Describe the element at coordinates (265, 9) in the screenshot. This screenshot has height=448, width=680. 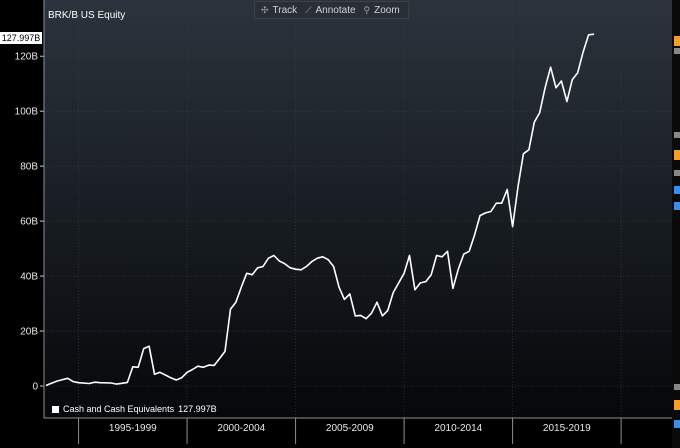
I see `crosshair-icon: ✣` at that location.